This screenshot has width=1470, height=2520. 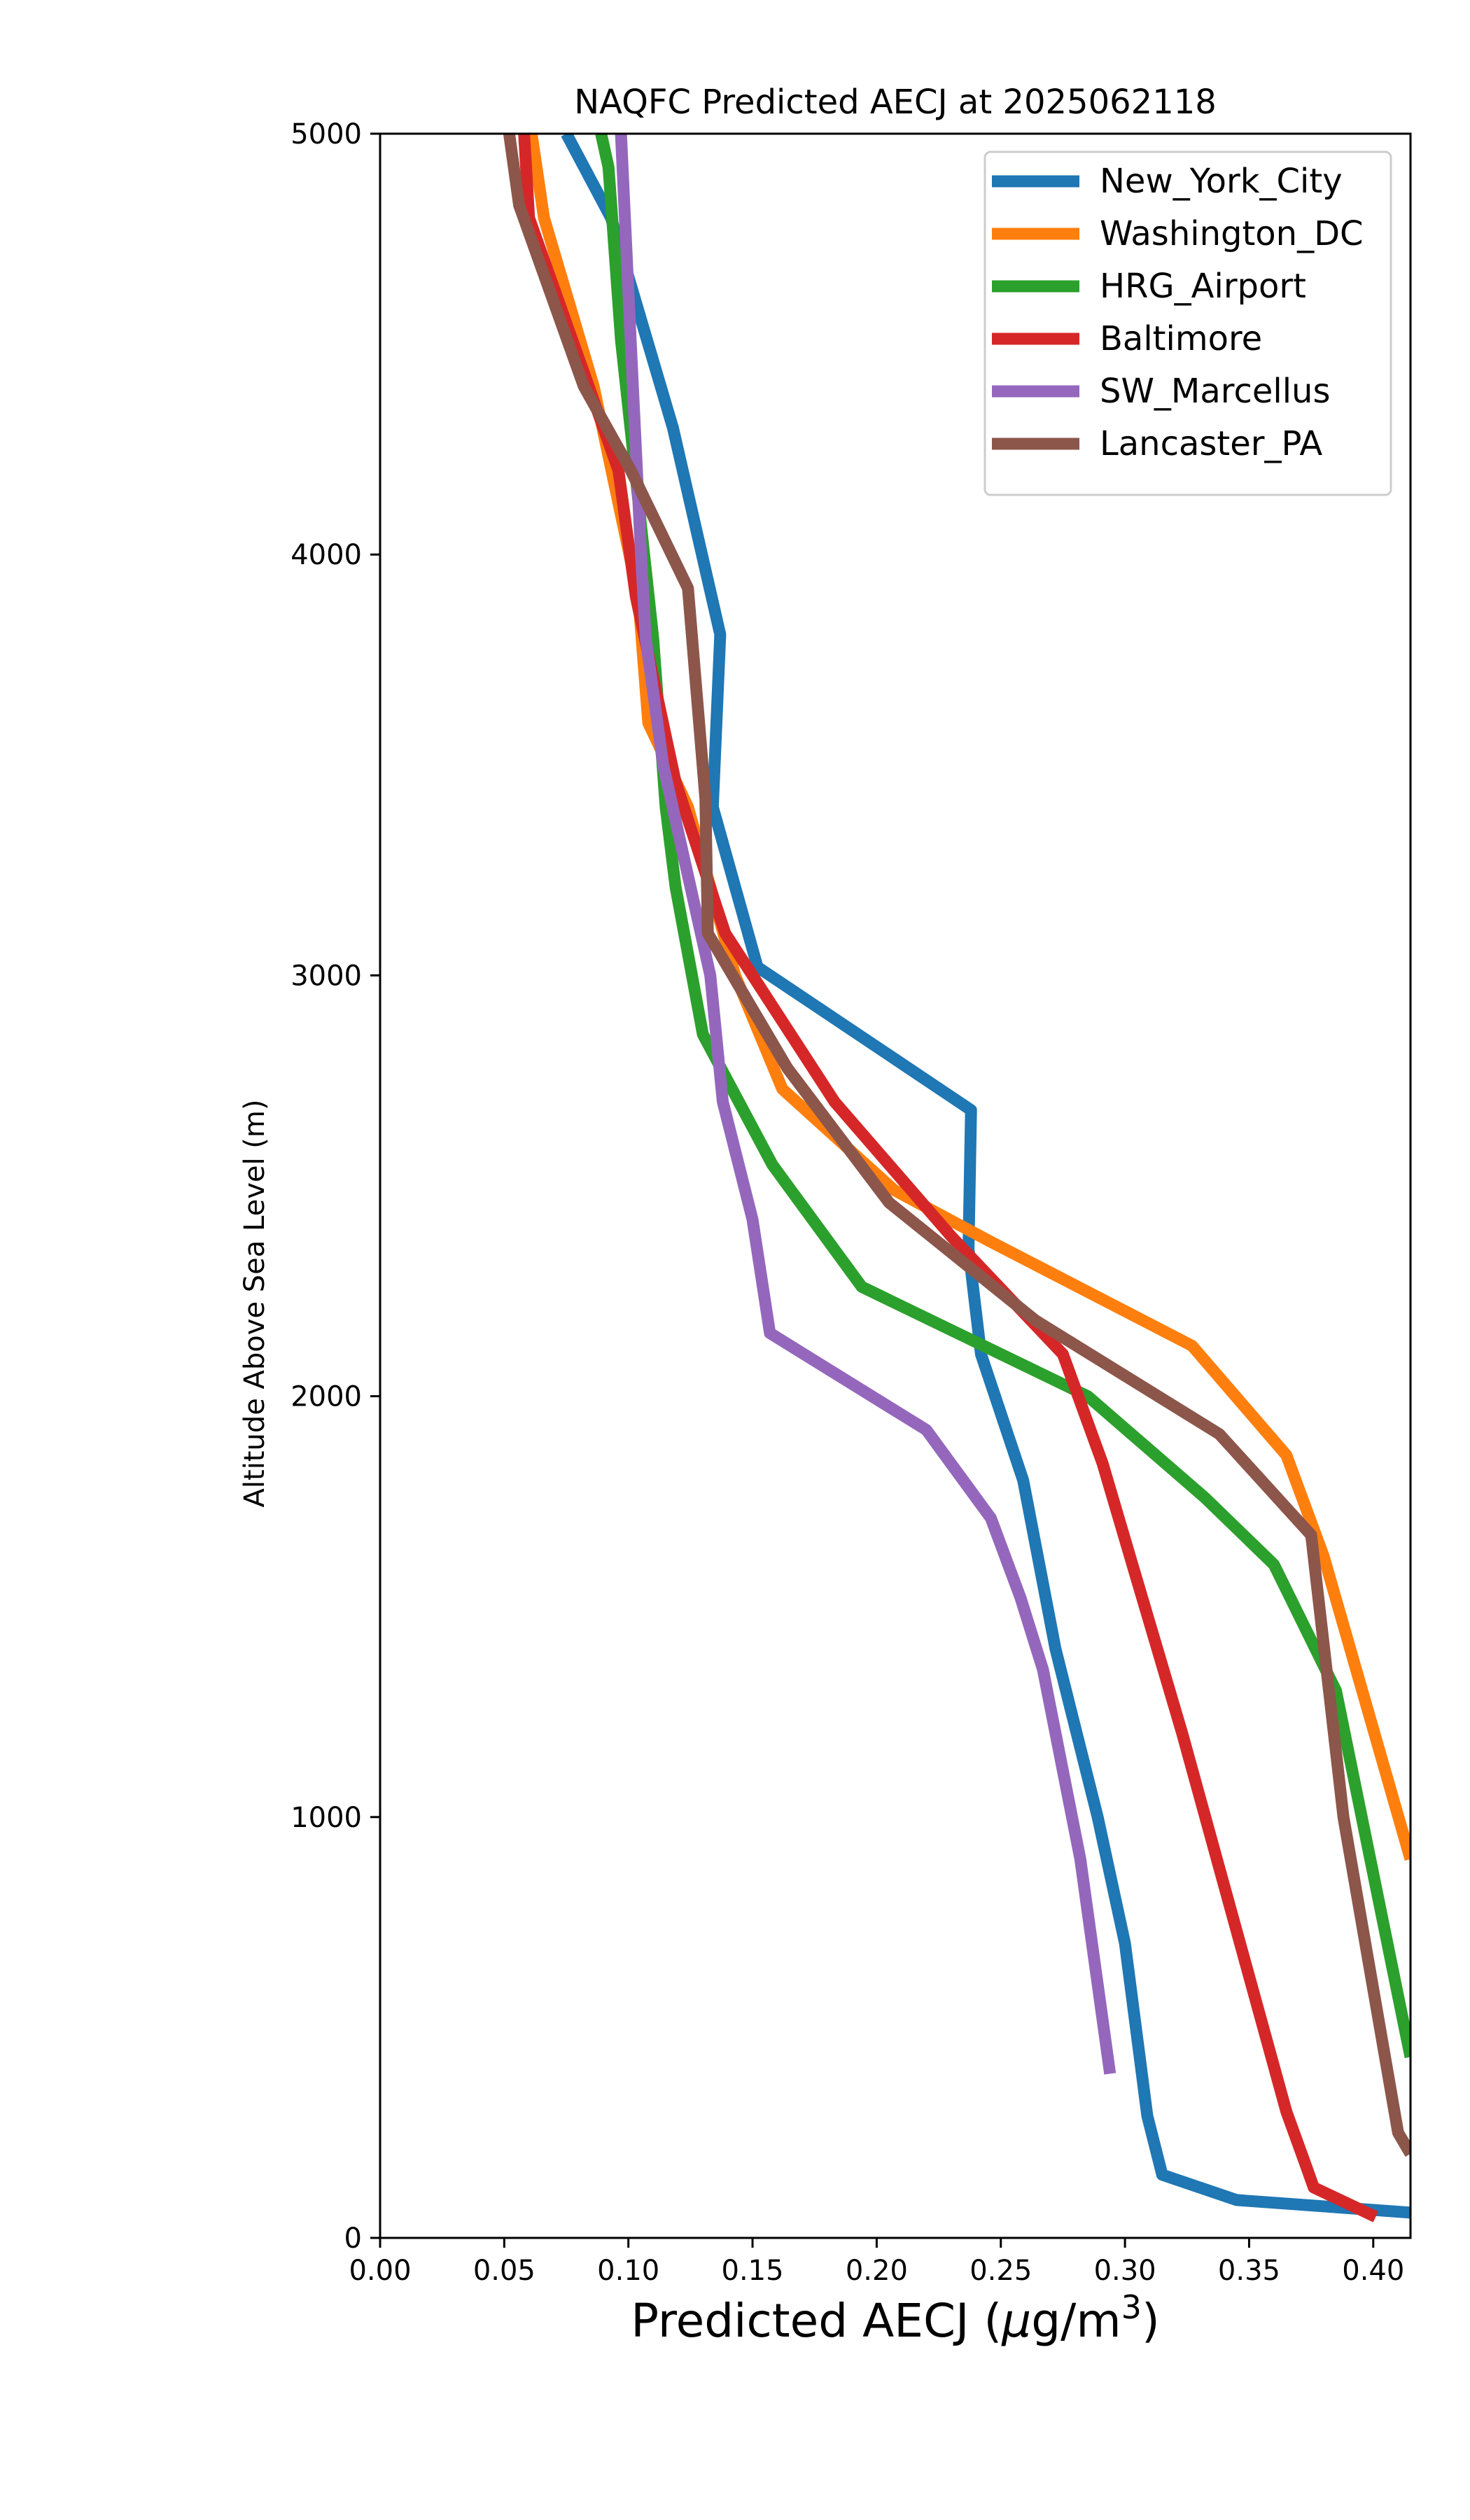 I want to click on x-tick-label: 0.35, so click(x=1249, y=2271).